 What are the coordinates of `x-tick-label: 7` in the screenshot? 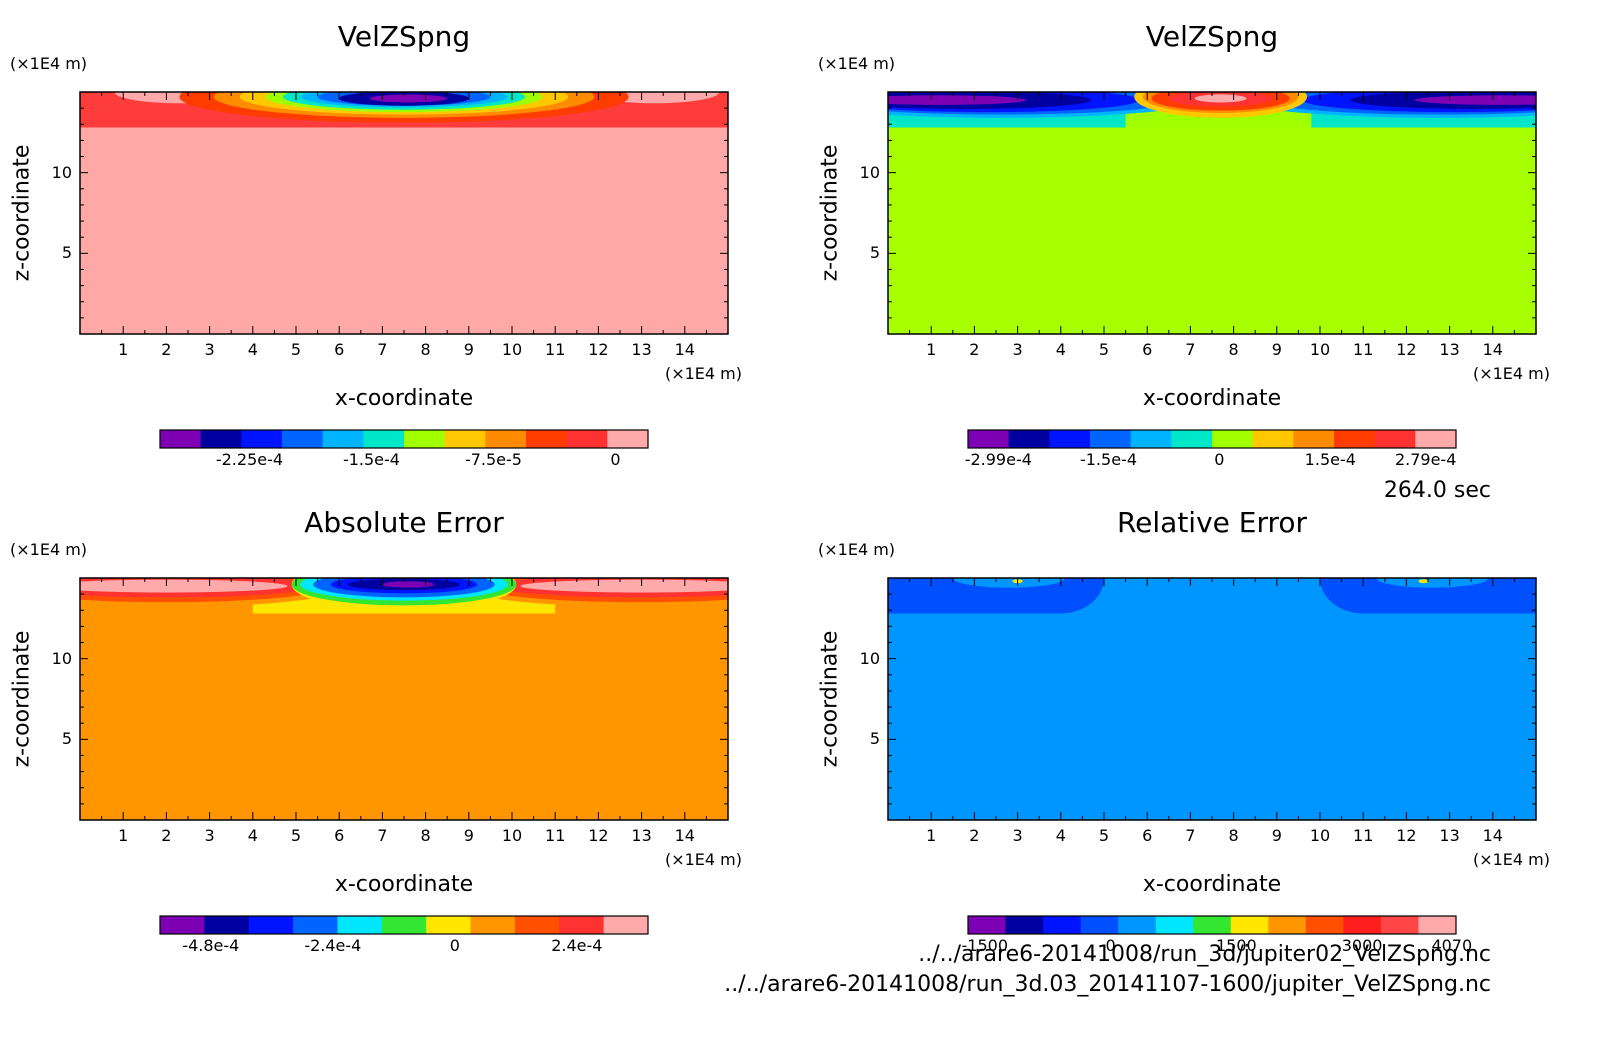 It's located at (382, 349).